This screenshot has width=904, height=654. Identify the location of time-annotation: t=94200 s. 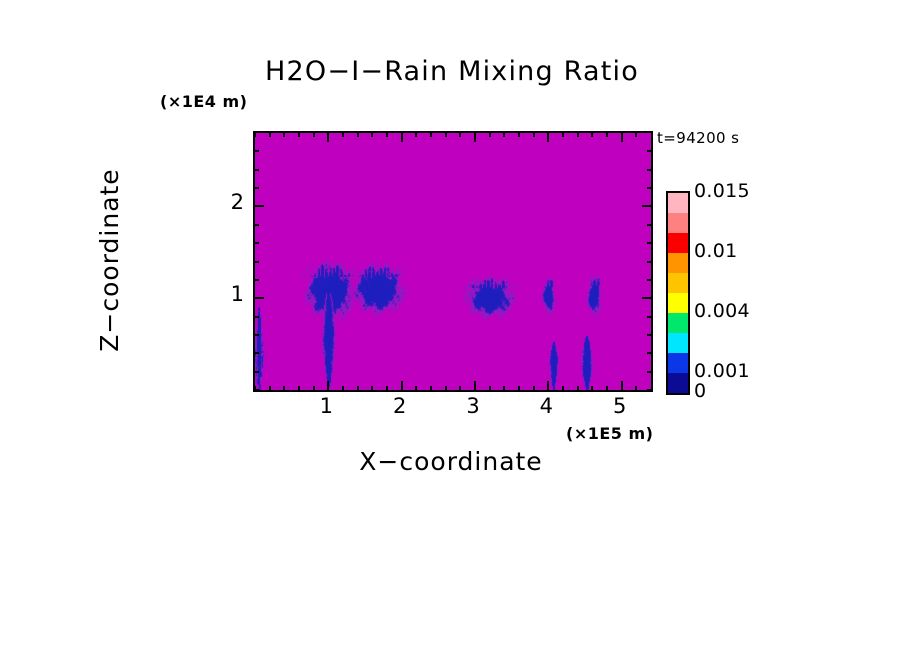
(698, 138).